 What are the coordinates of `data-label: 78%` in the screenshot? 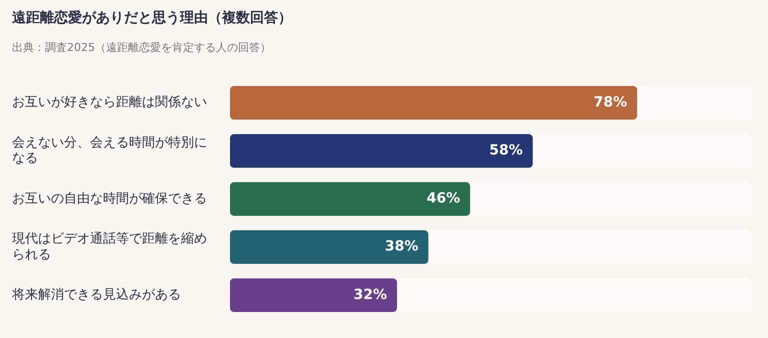 It's located at (611, 102).